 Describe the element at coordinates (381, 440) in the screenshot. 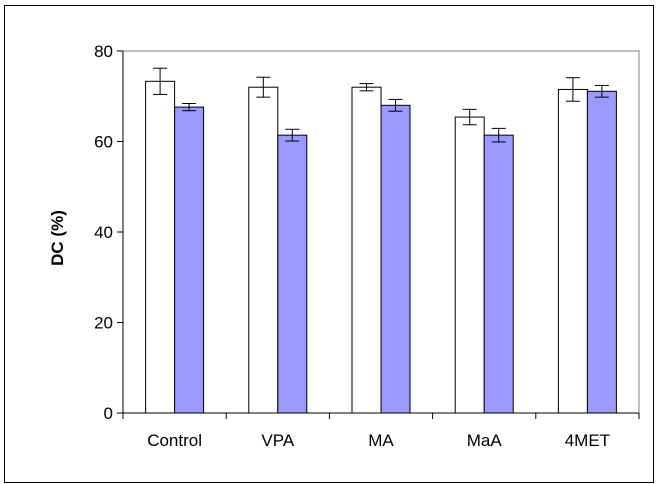

I see `x-category-label: MA` at that location.